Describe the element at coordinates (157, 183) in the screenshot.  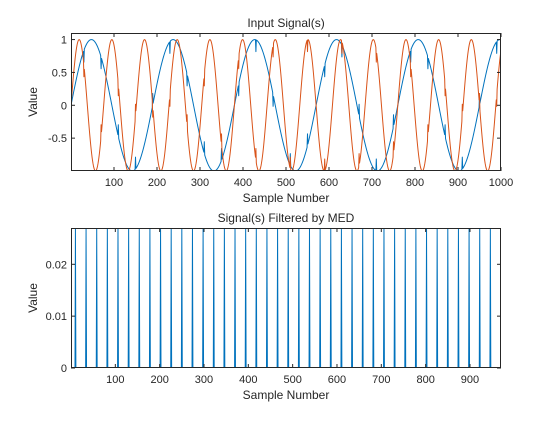
I see `top-xtick-label: 200` at that location.